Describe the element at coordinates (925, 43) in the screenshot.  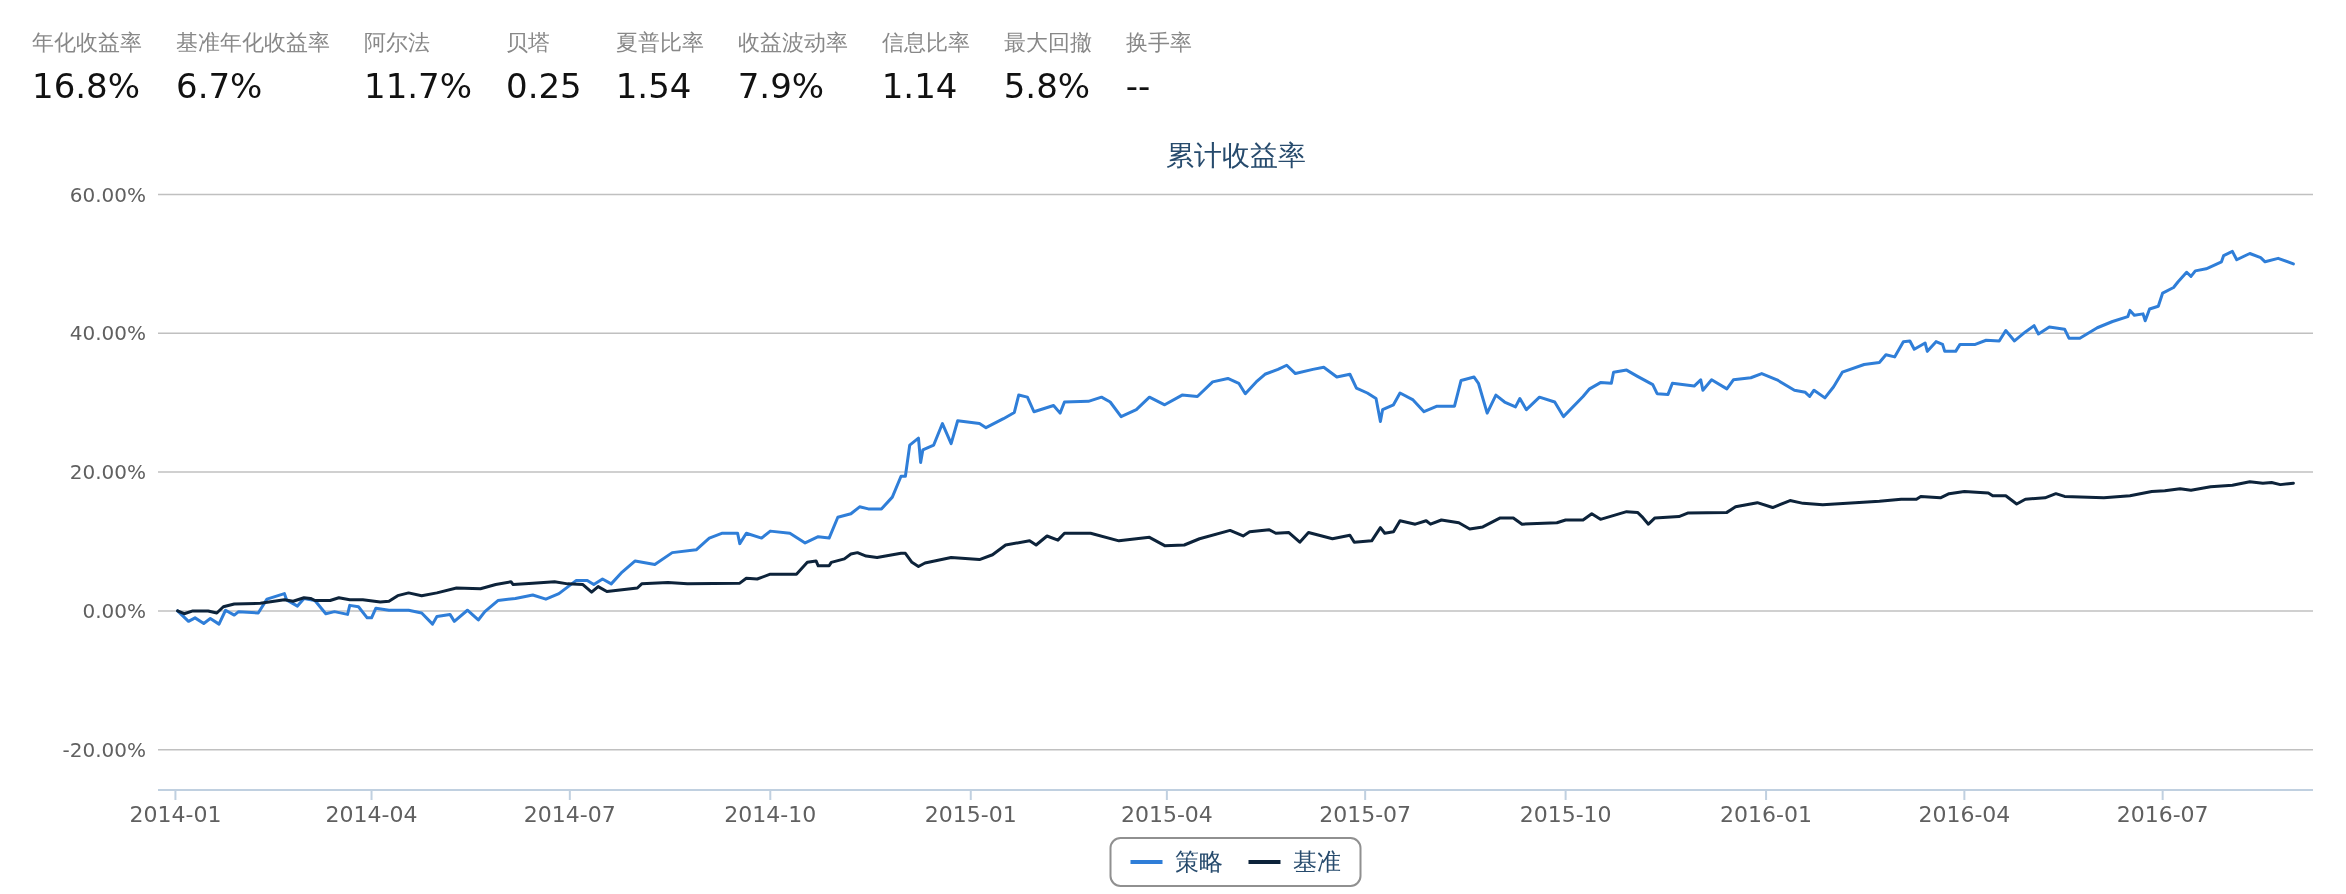
I see `category-label: 信息比率` at that location.